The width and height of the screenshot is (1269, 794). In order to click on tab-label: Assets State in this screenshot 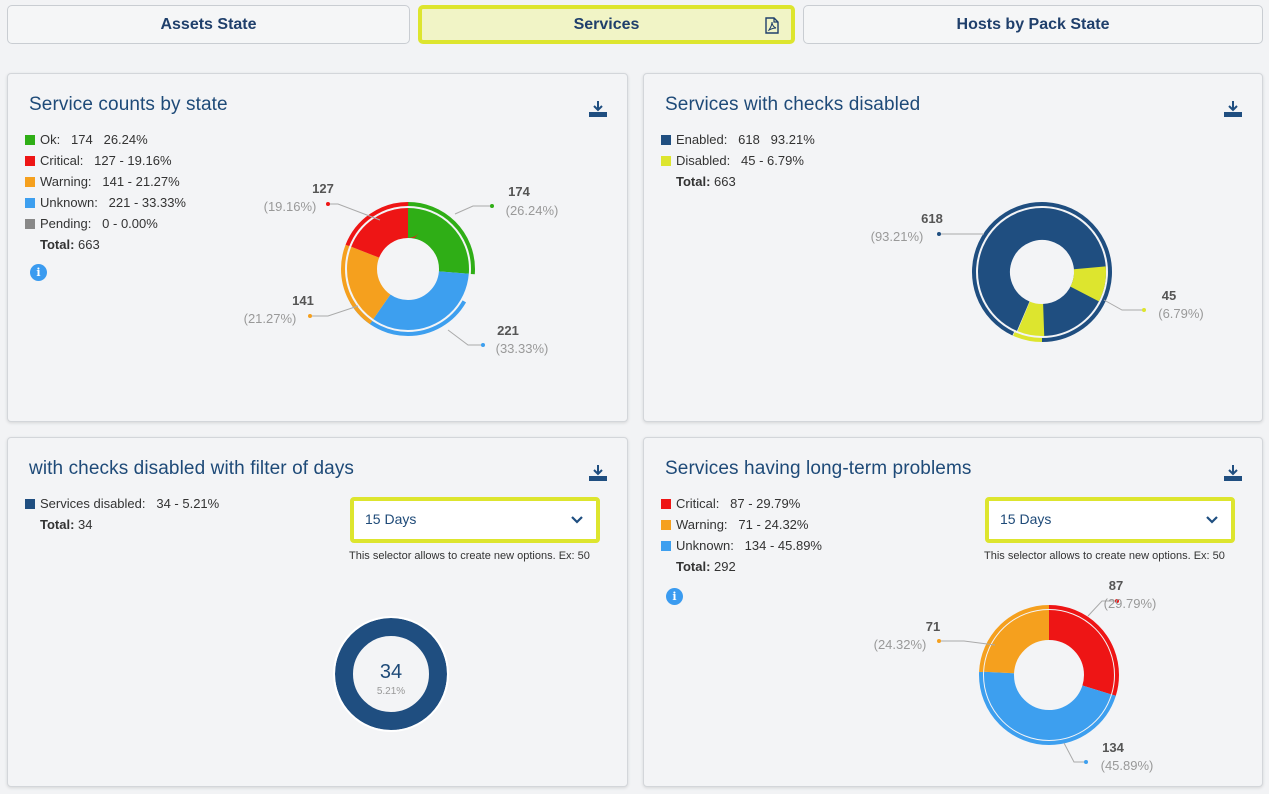, I will do `click(208, 24)`.